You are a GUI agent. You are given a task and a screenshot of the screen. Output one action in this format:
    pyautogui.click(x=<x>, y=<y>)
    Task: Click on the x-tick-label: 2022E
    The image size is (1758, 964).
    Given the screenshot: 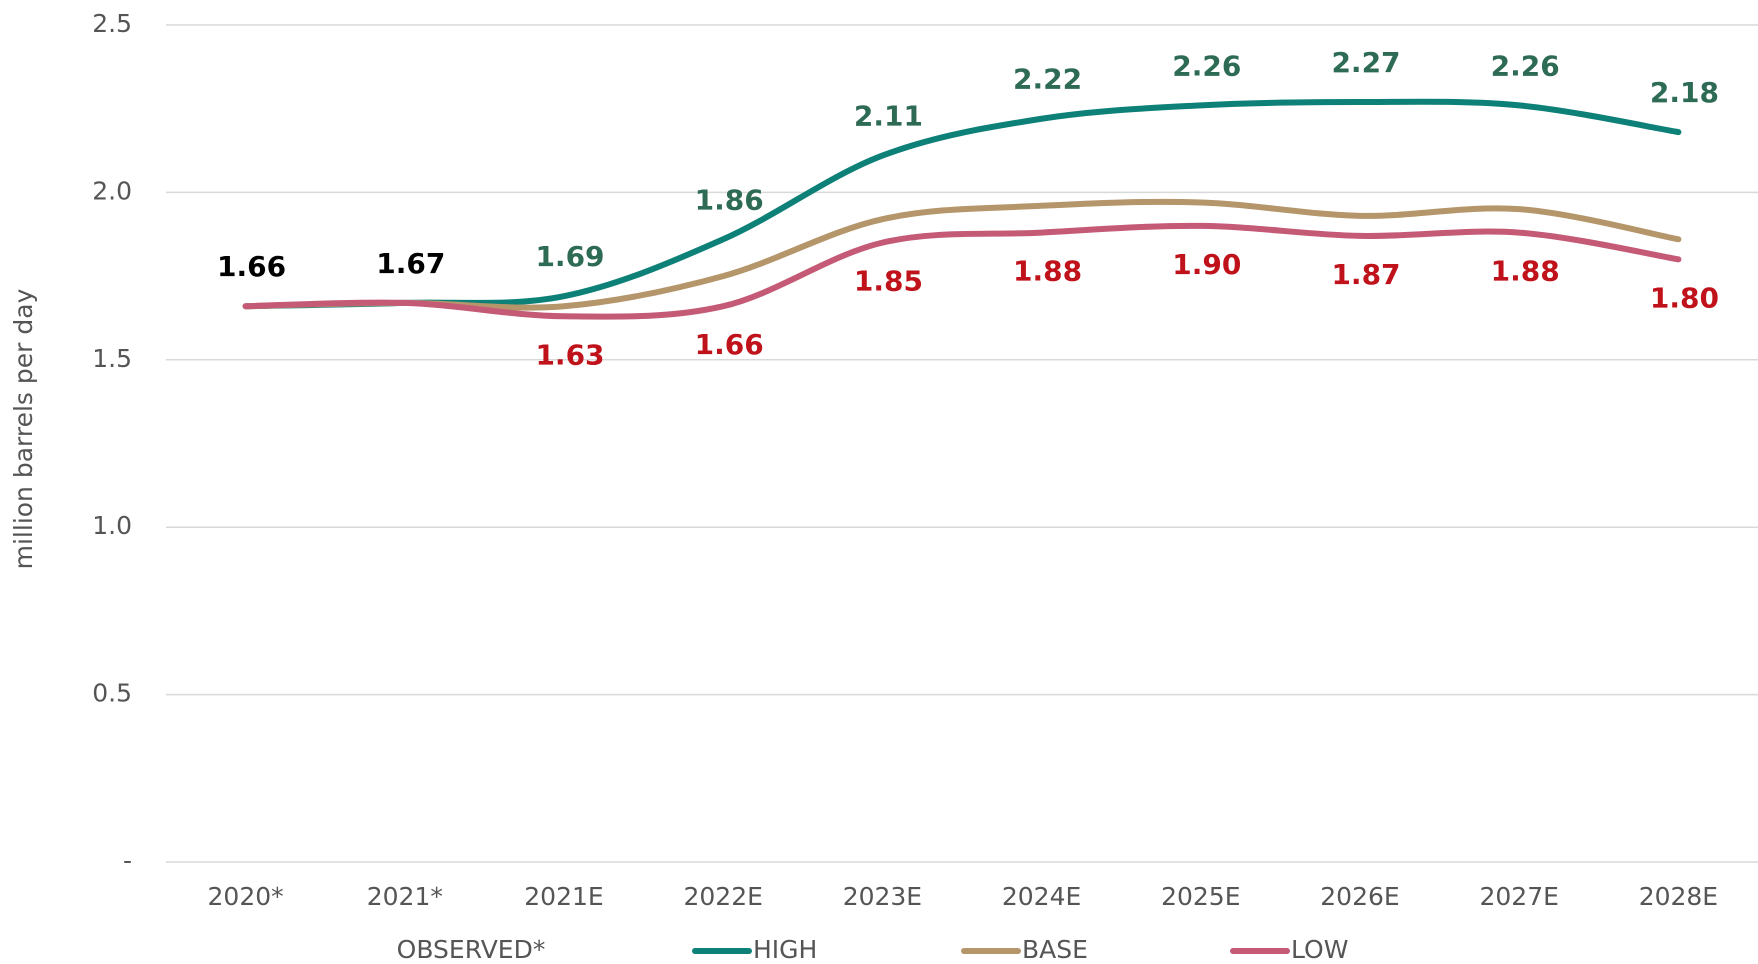 What is the action you would take?
    pyautogui.click(x=722, y=896)
    